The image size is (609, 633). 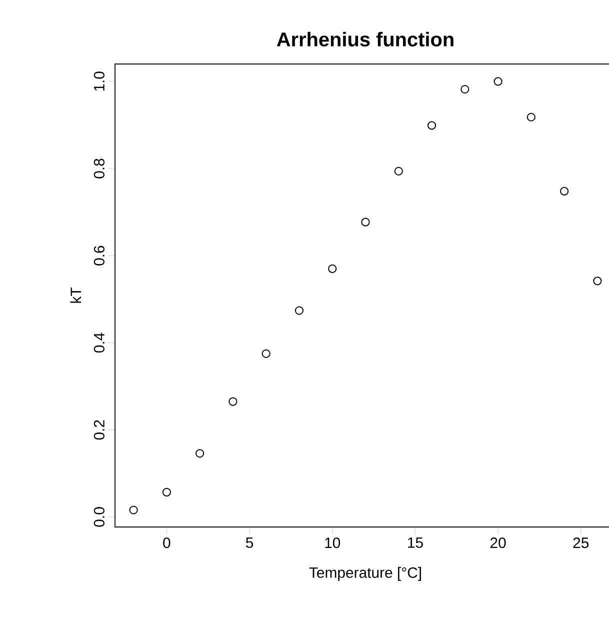 I want to click on x-tick-label: 20, so click(x=498, y=543).